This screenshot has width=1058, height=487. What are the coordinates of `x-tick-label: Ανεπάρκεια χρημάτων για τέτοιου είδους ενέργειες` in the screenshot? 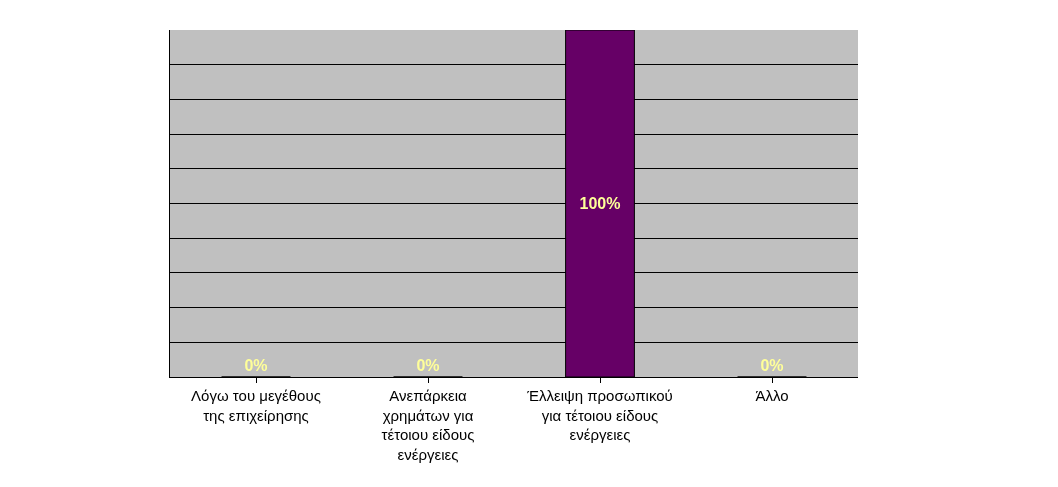 It's located at (428, 425).